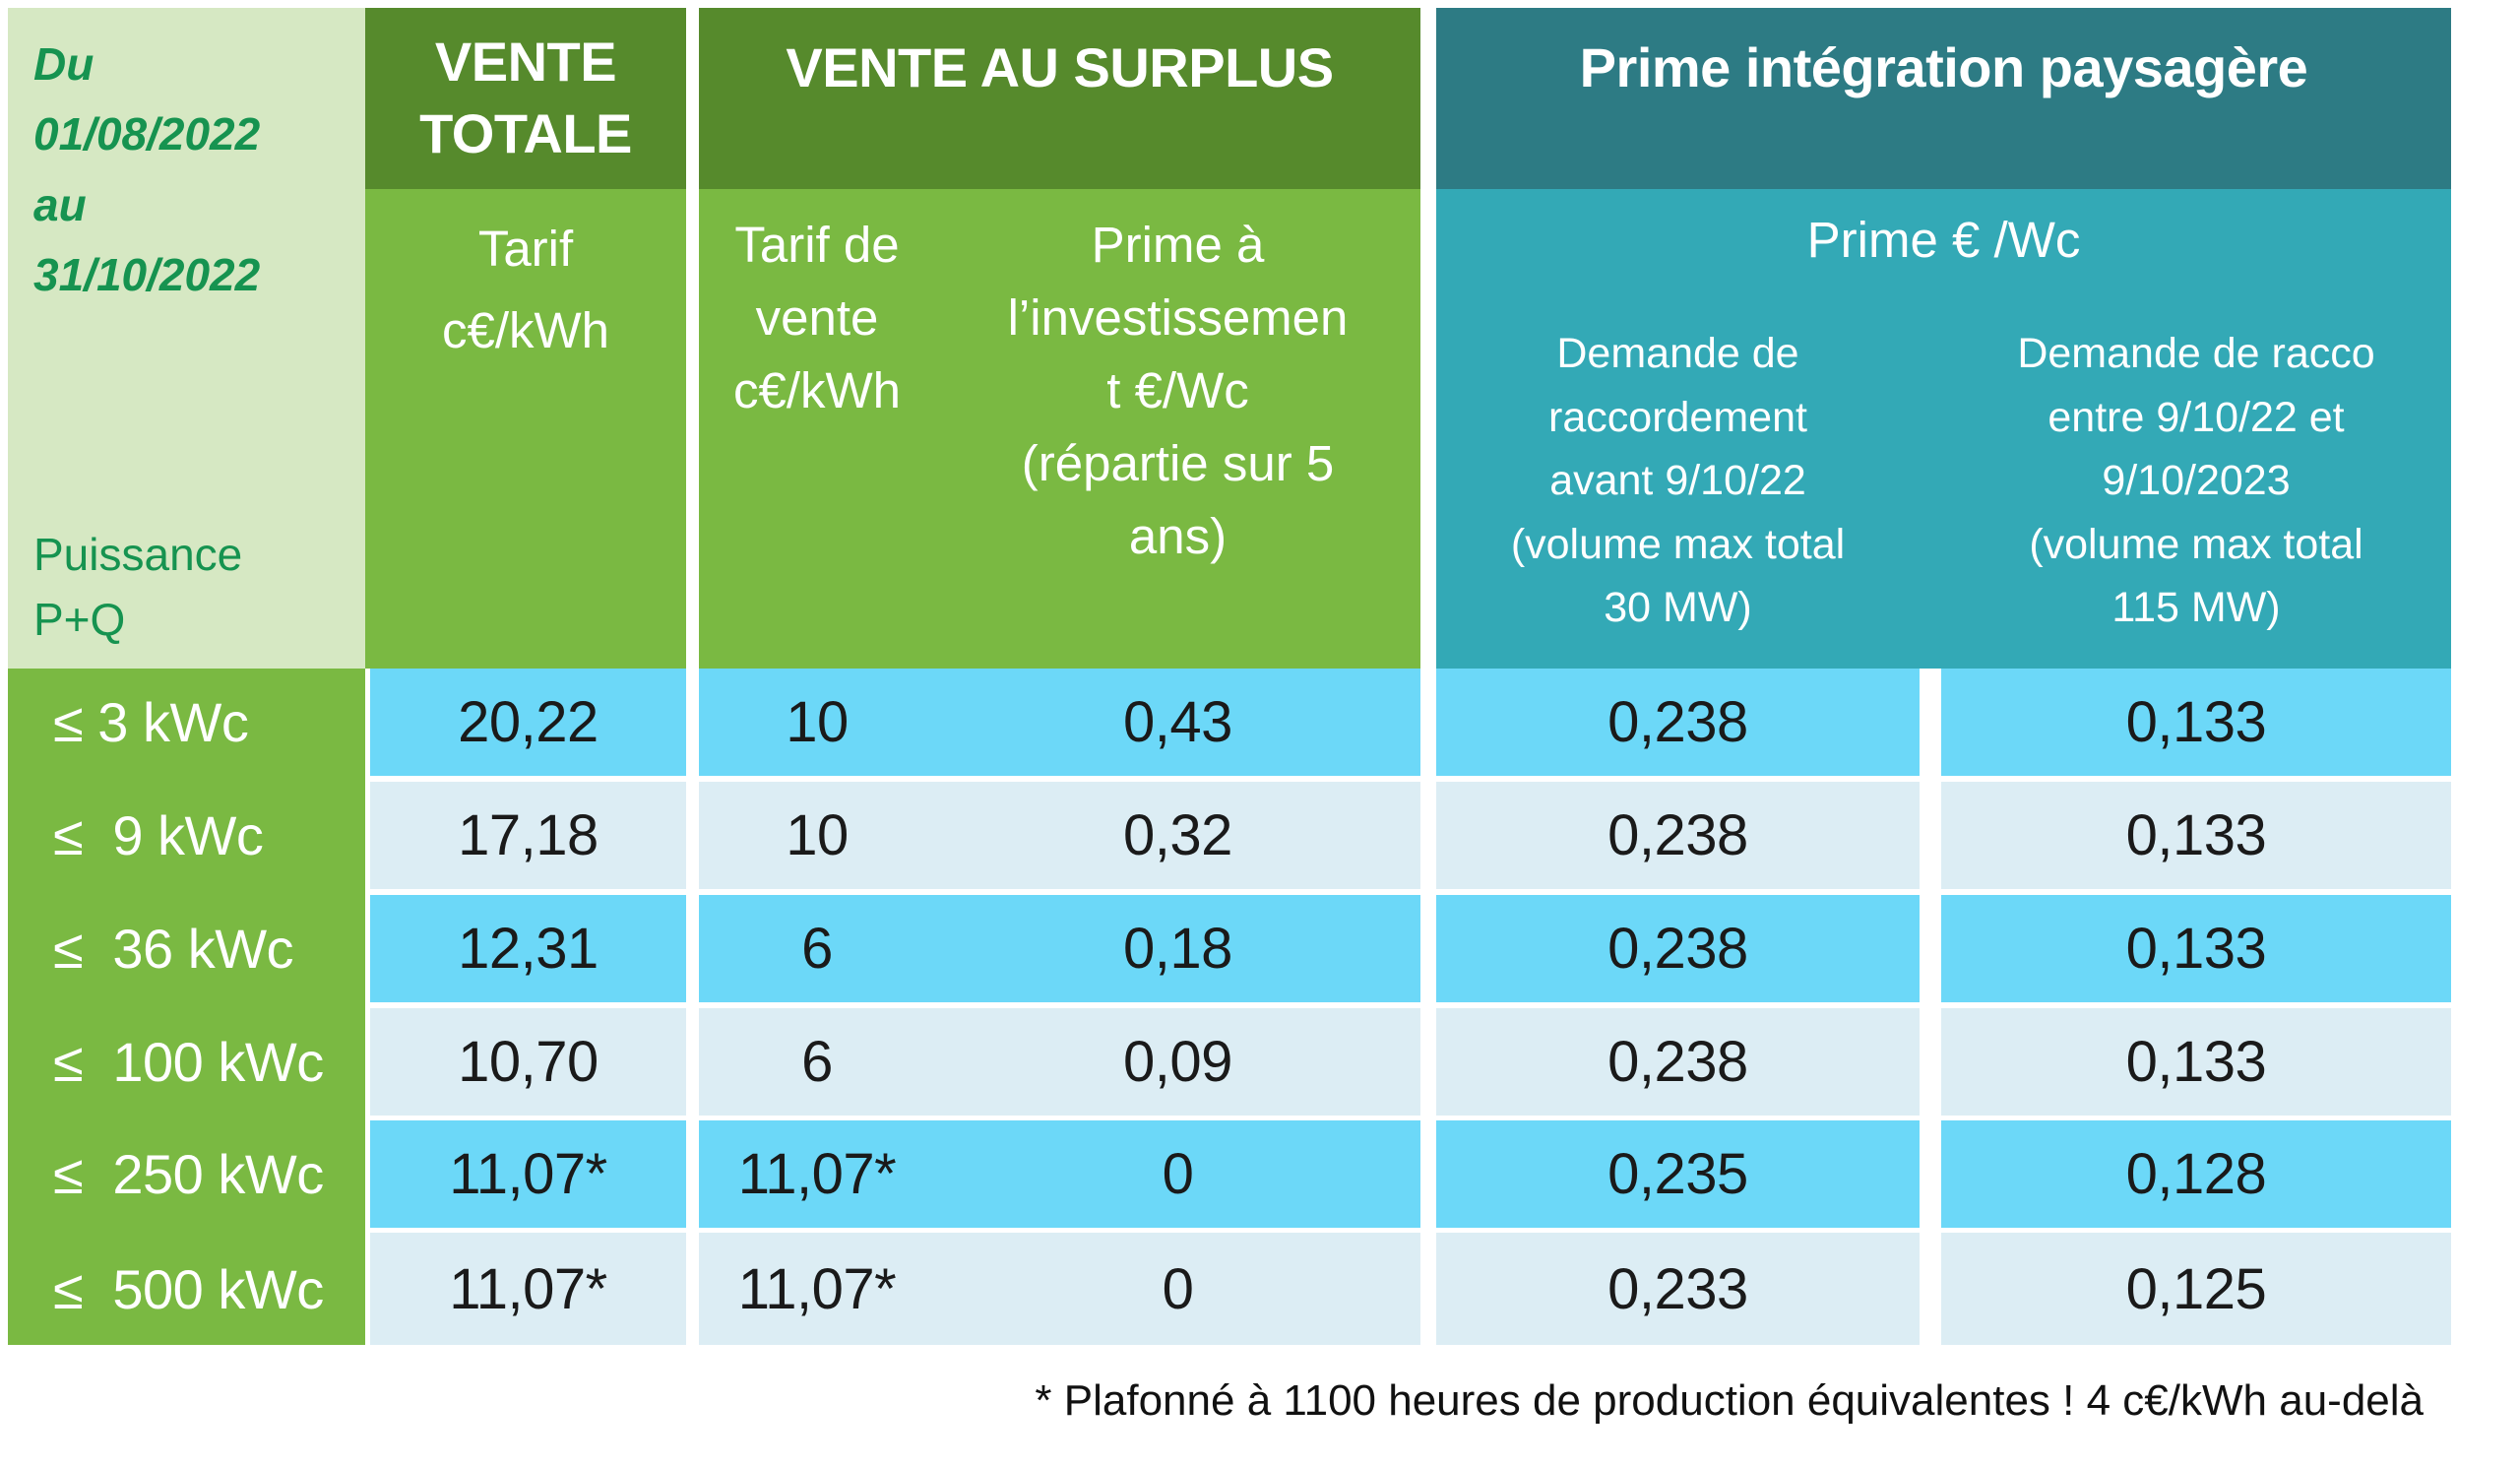 Image resolution: width=2520 pixels, height=1467 pixels. Describe the element at coordinates (188, 1062) in the screenshot. I see `row-label: ≤ 100 kWc` at that location.